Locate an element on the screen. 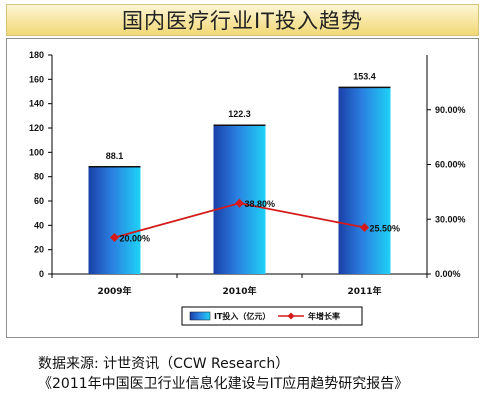 The image size is (485, 404). growth-line is located at coordinates (239, 220).